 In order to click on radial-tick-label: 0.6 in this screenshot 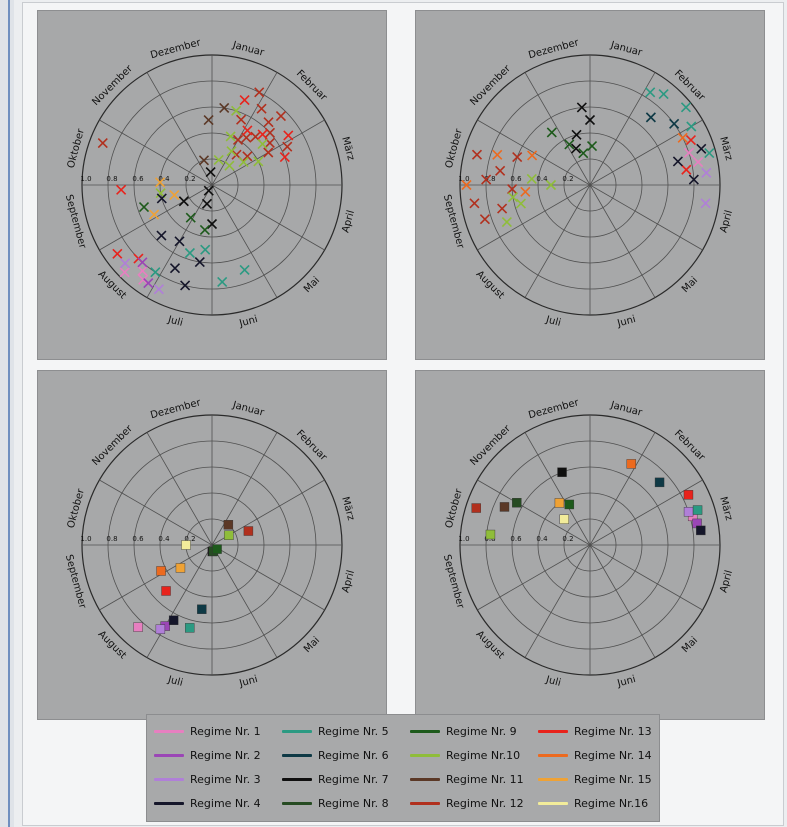, I will do `click(138, 539)`.